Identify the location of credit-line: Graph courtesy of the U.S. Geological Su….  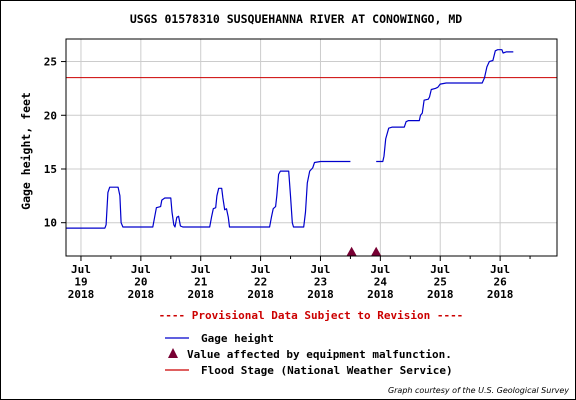
(478, 390).